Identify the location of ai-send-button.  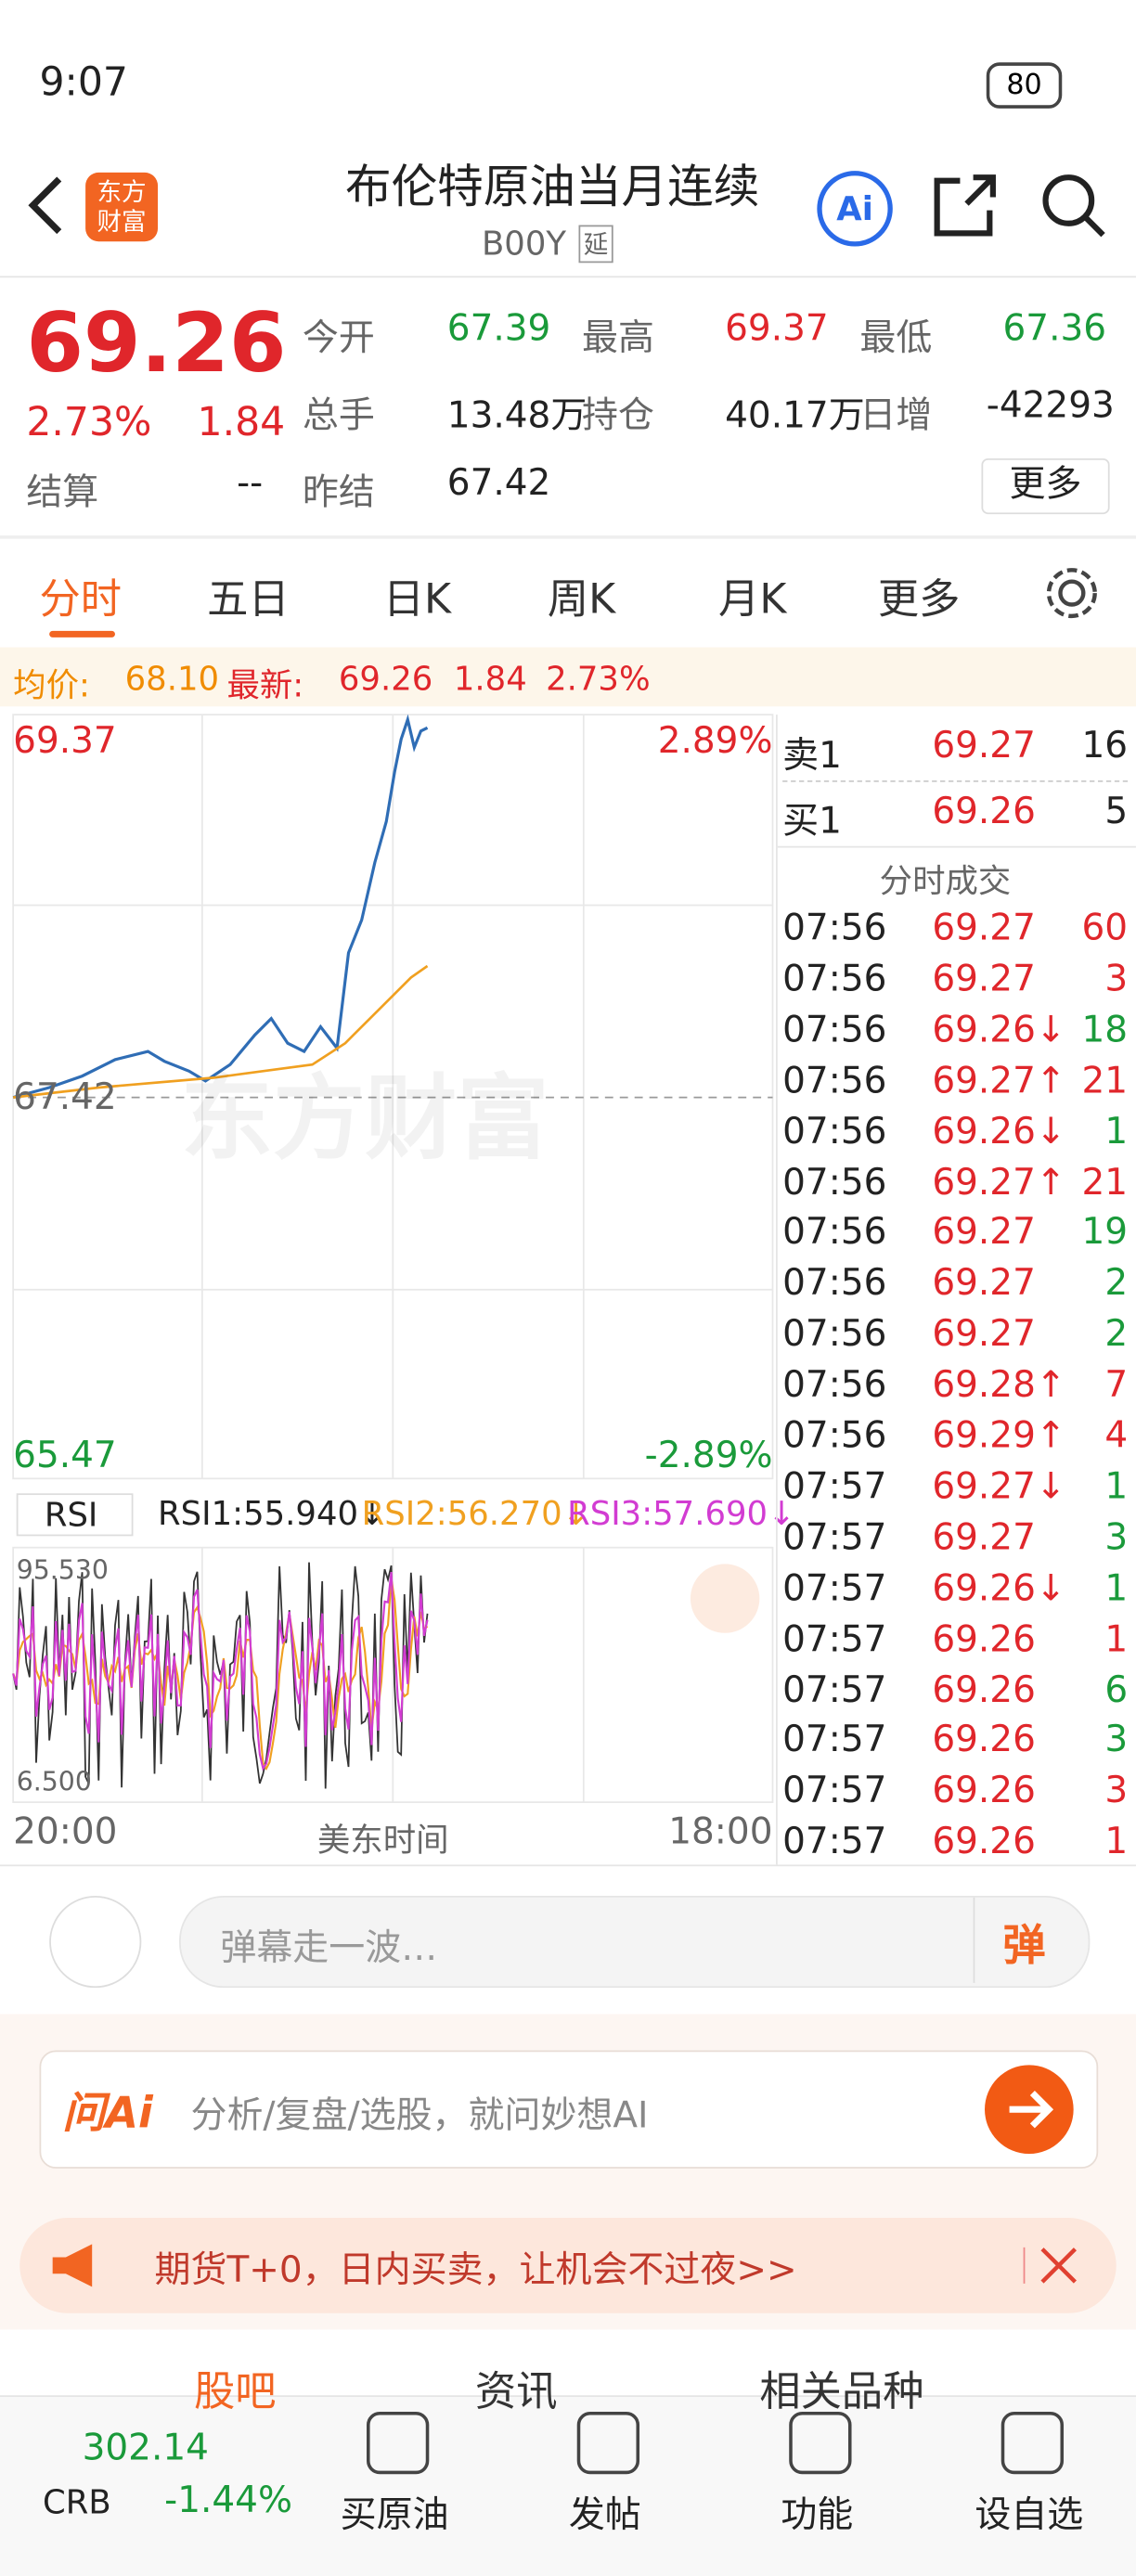
(1029, 2110).